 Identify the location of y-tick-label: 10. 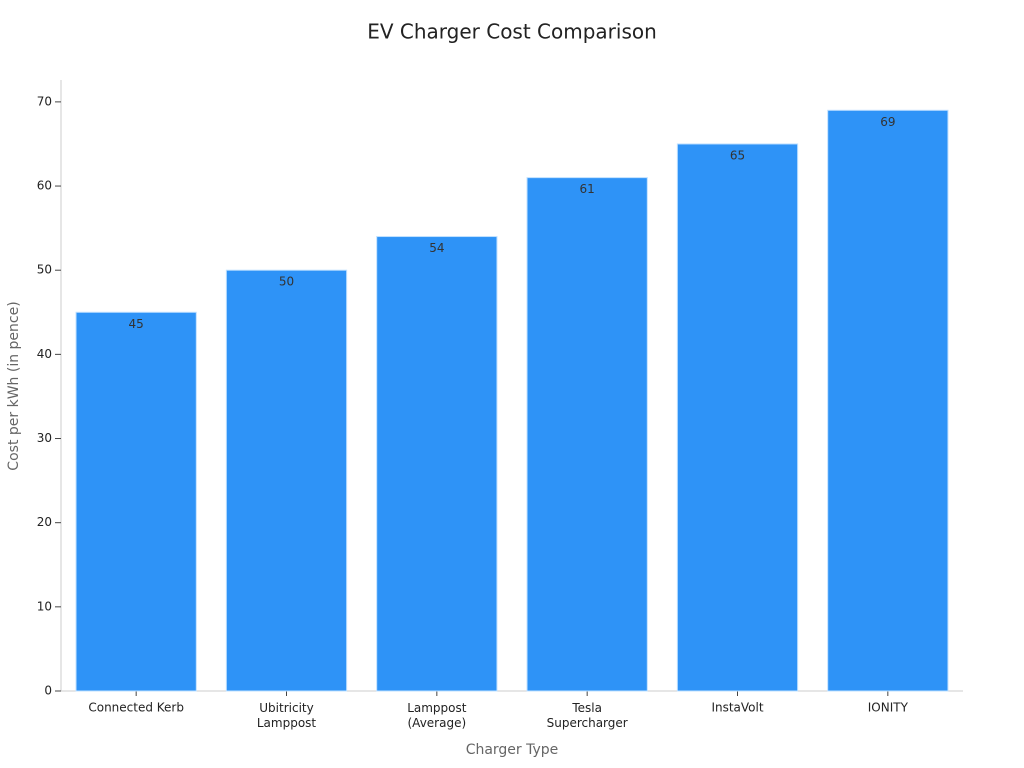
(44, 606).